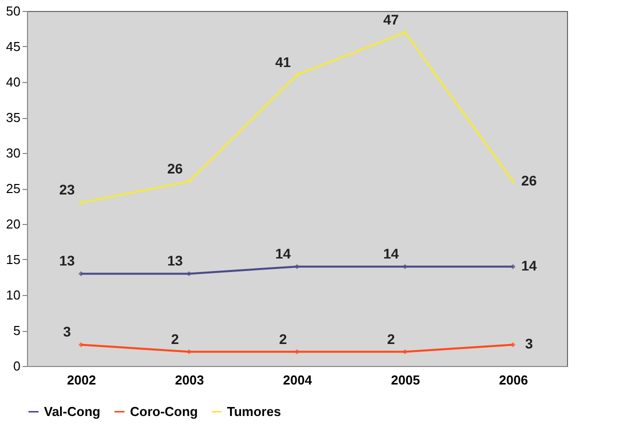 This screenshot has width=621, height=432. I want to click on y-tick-label: 40, so click(13, 82).